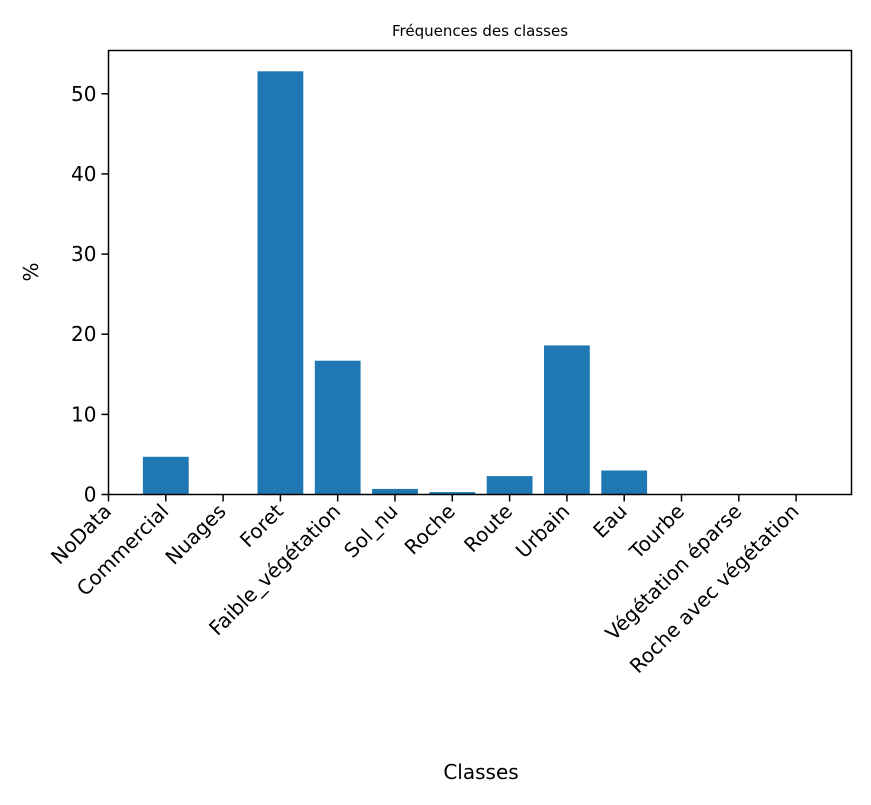 The width and height of the screenshot is (871, 805). I want to click on y-tick-label-0: 0, so click(90, 495).